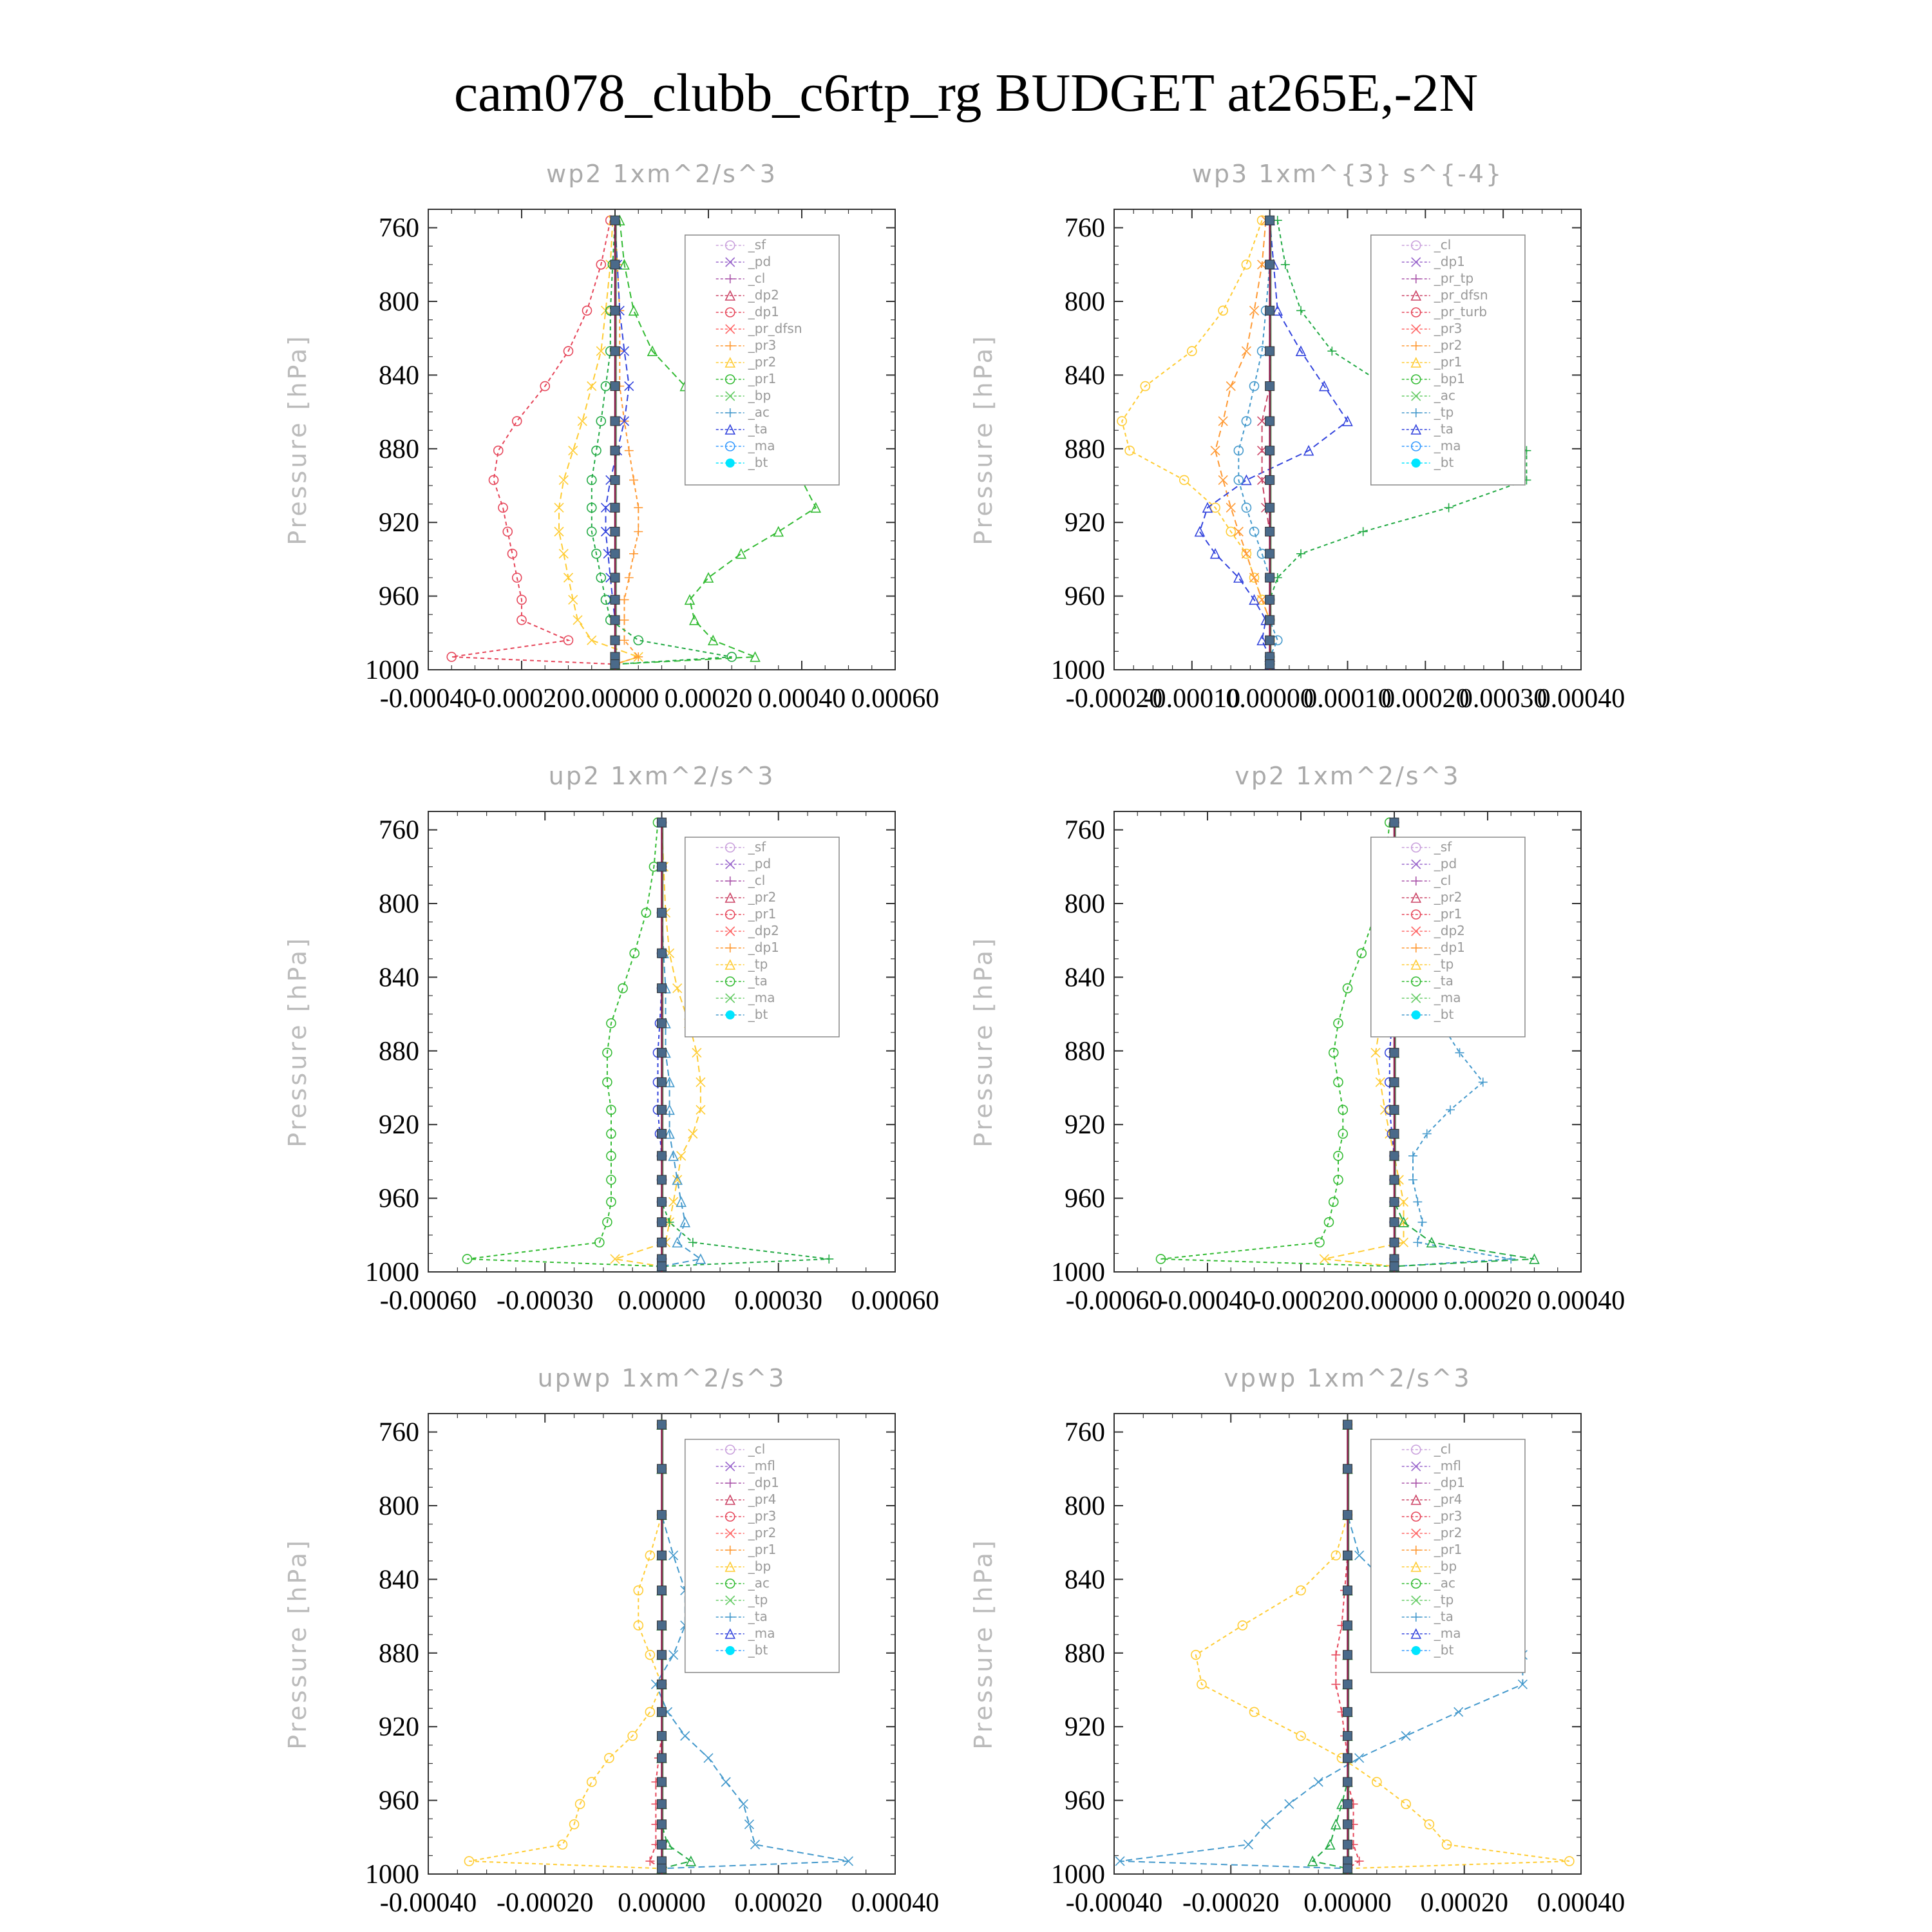  I want to click on y-tick-label: 840, so click(1085, 1580).